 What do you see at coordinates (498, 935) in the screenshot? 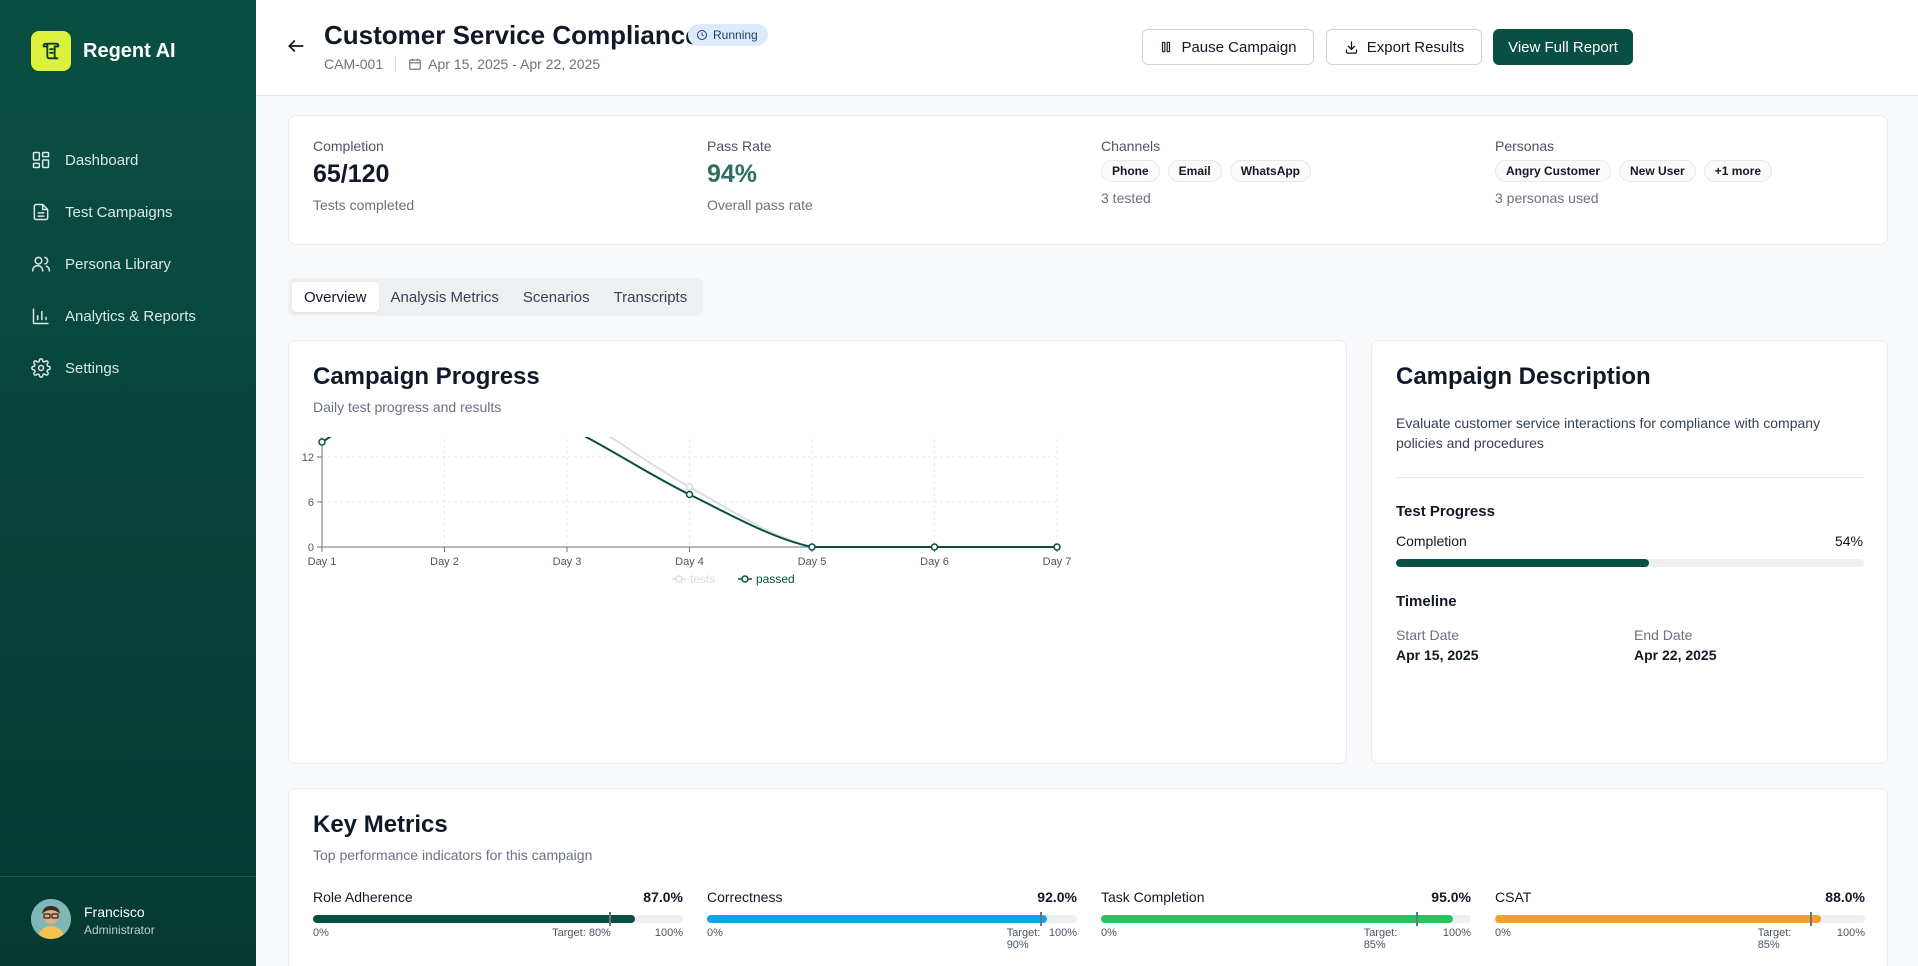
I see `metric-scale: 0% Target: 80% 100%` at bounding box center [498, 935].